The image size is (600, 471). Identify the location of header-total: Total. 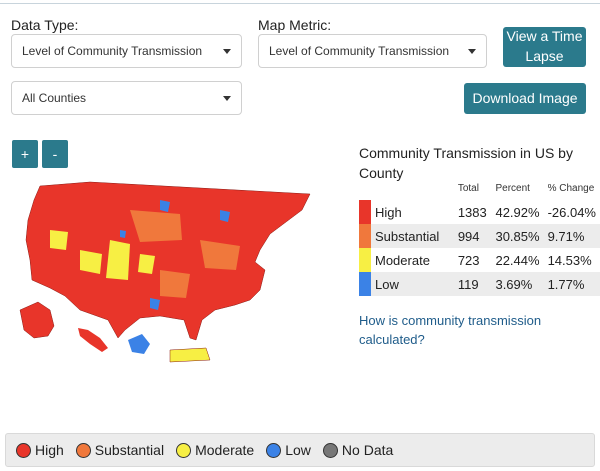
(468, 188).